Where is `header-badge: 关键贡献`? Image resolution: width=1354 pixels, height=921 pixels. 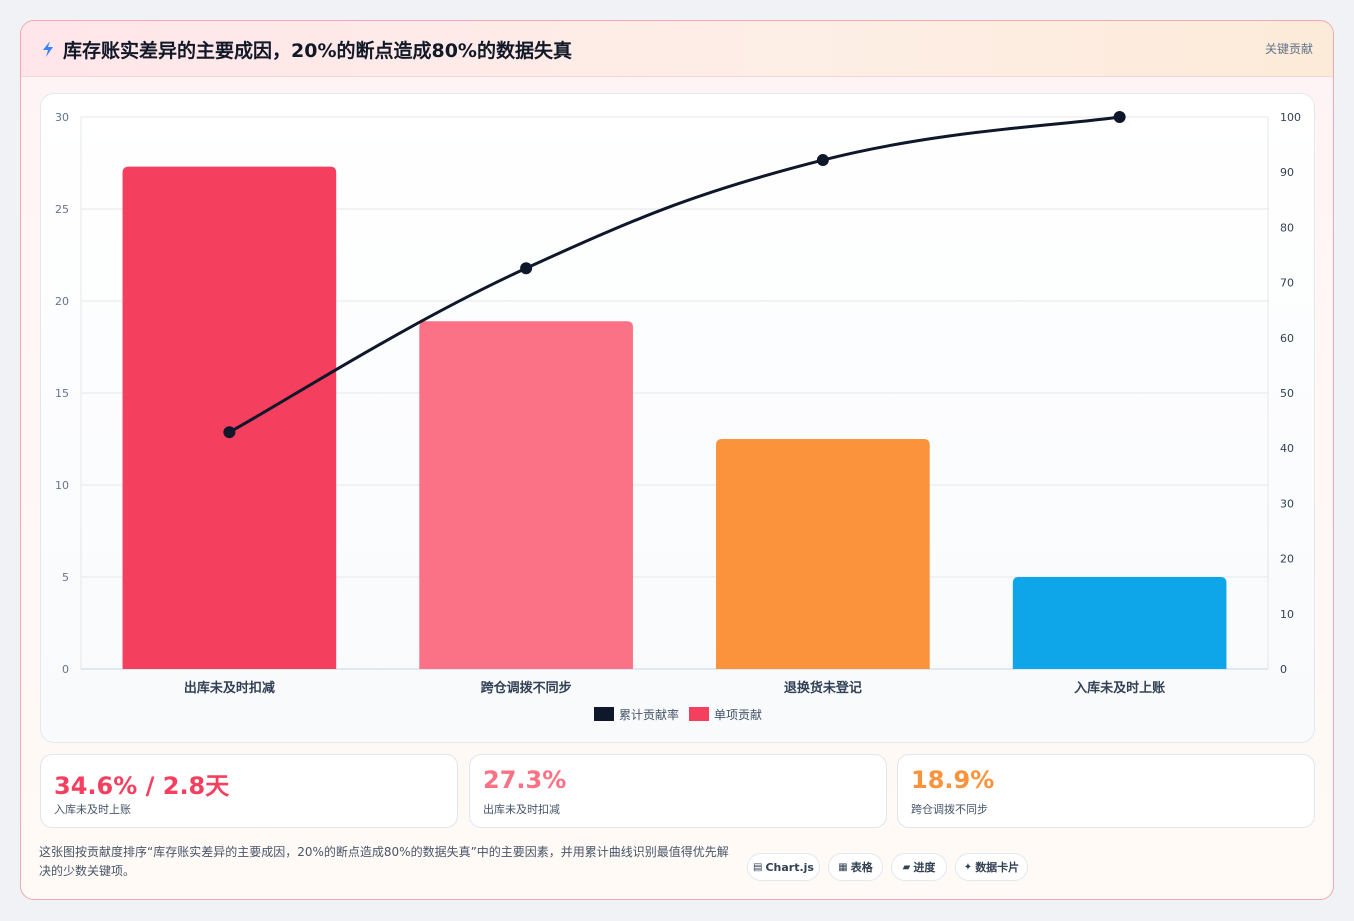 header-badge: 关键贡献 is located at coordinates (1288, 49).